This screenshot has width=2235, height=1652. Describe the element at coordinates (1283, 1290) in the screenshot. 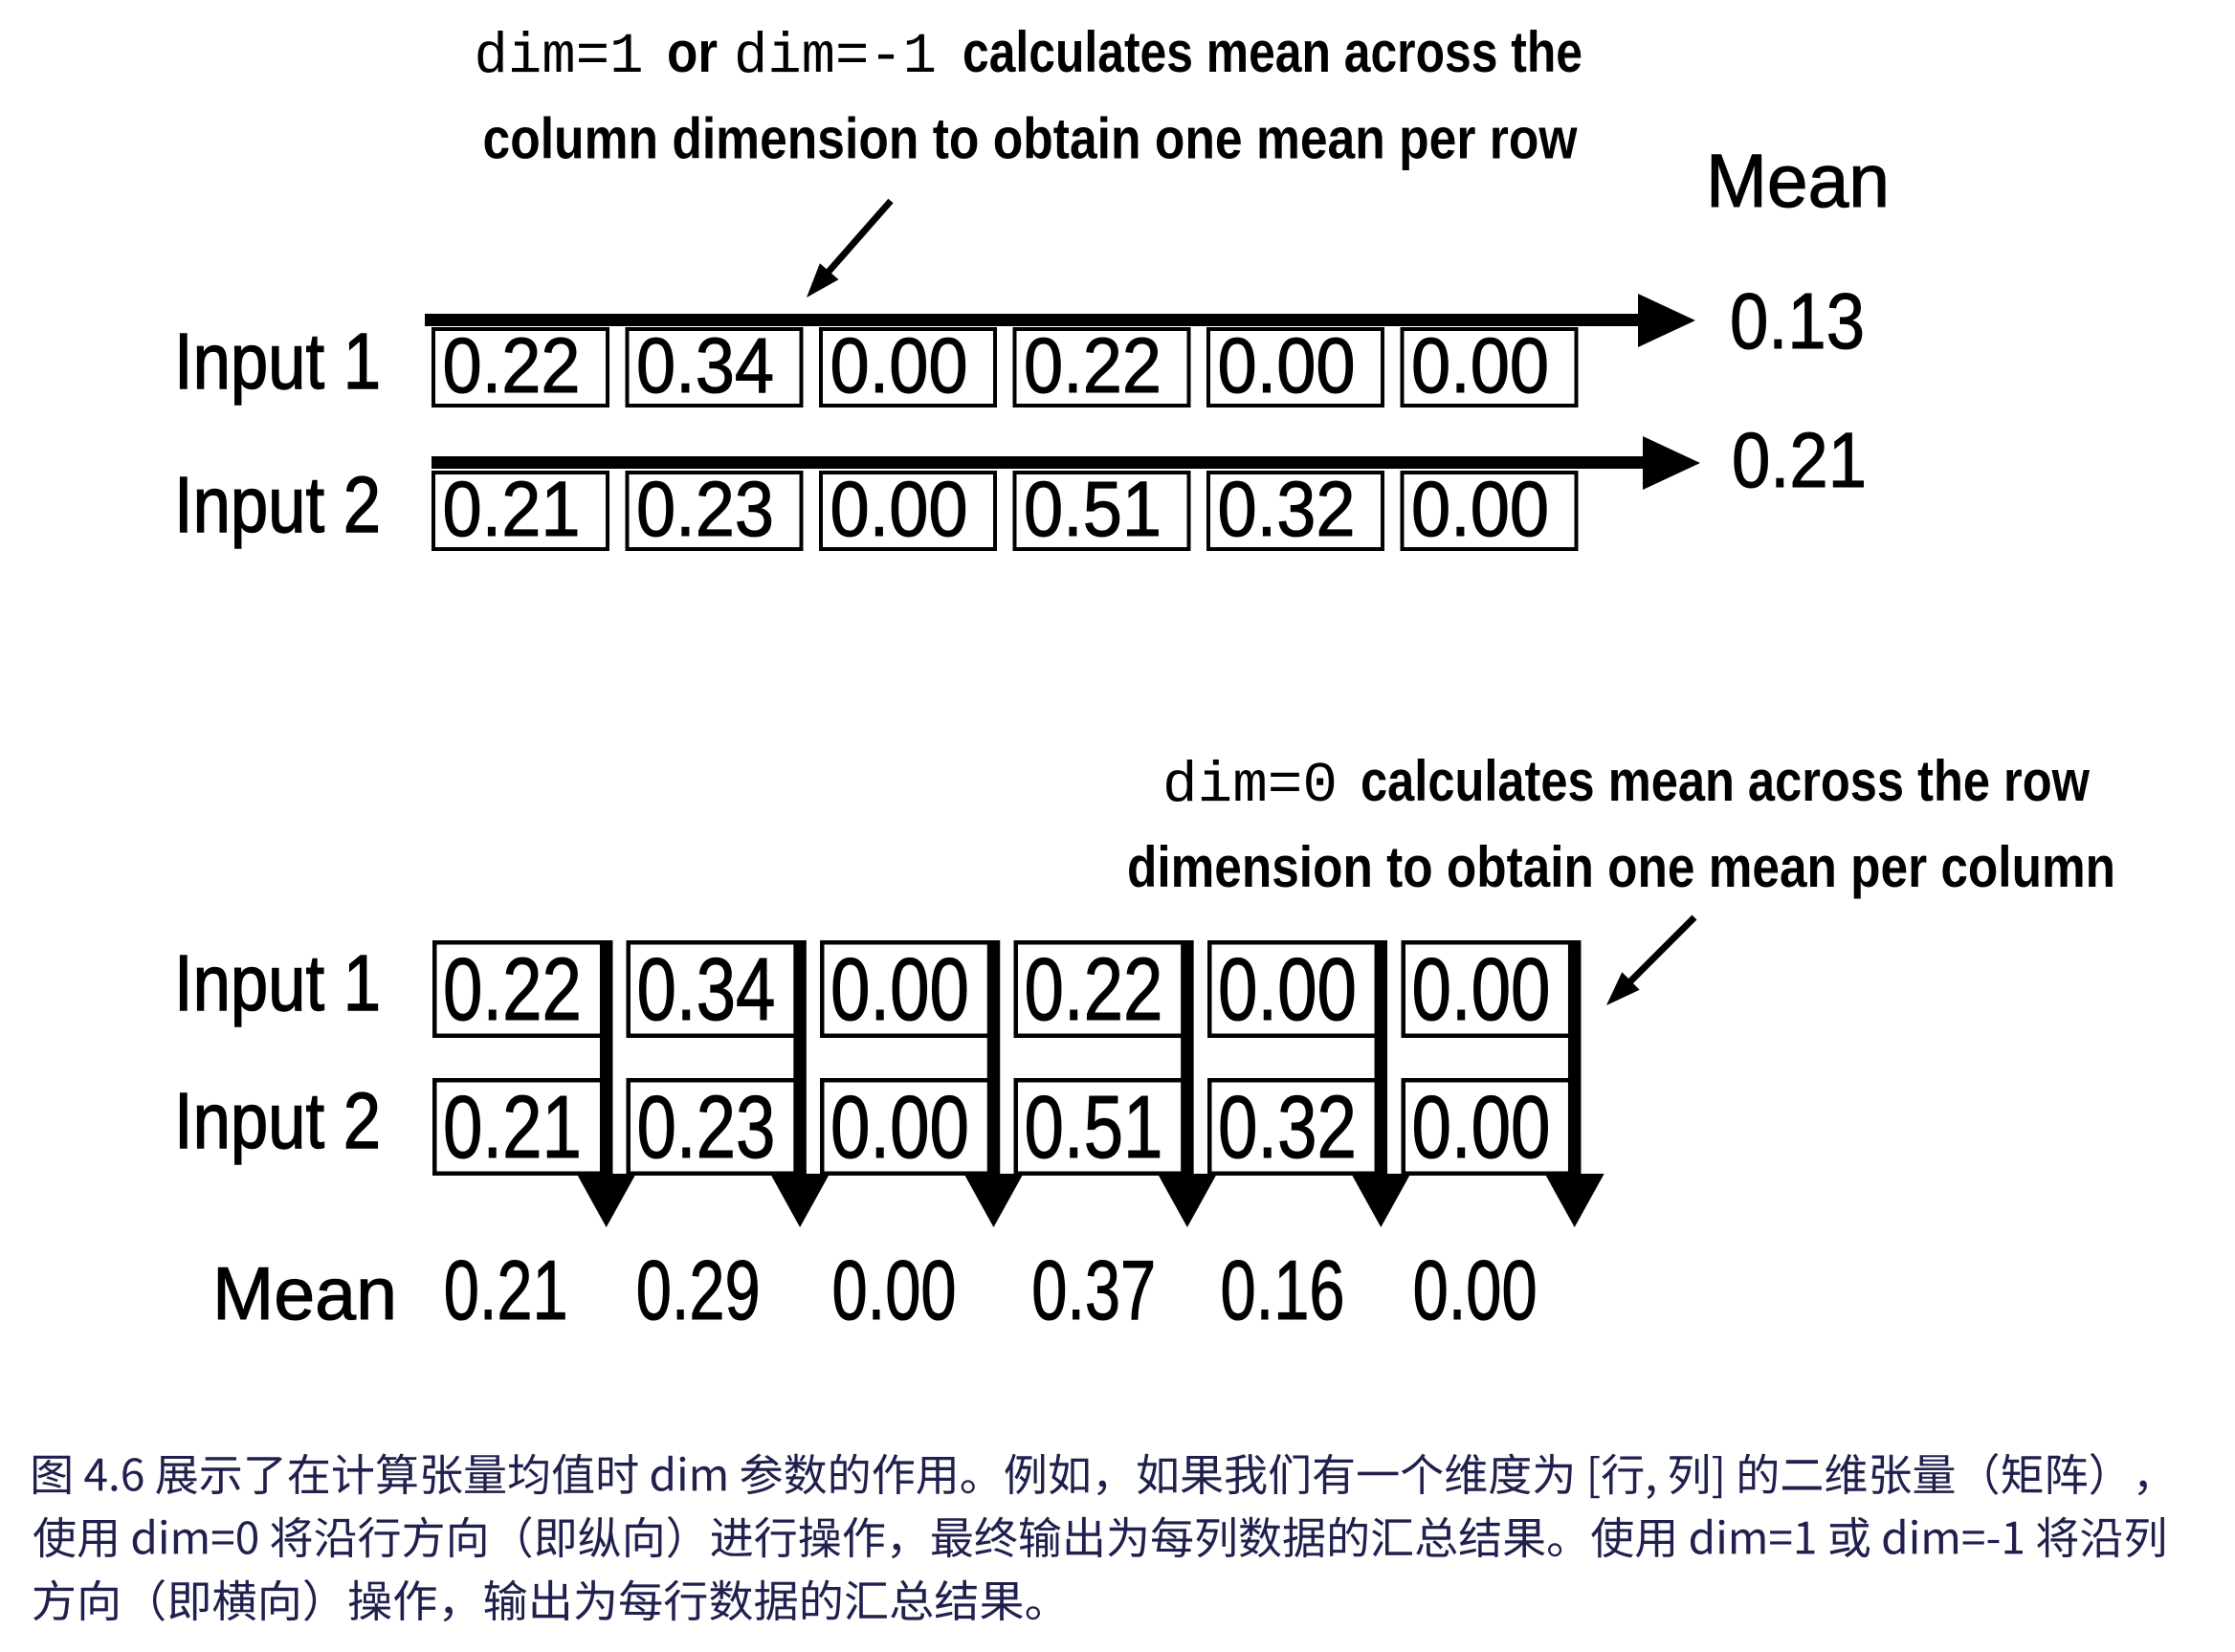

I see `svg-text: 0.16` at that location.